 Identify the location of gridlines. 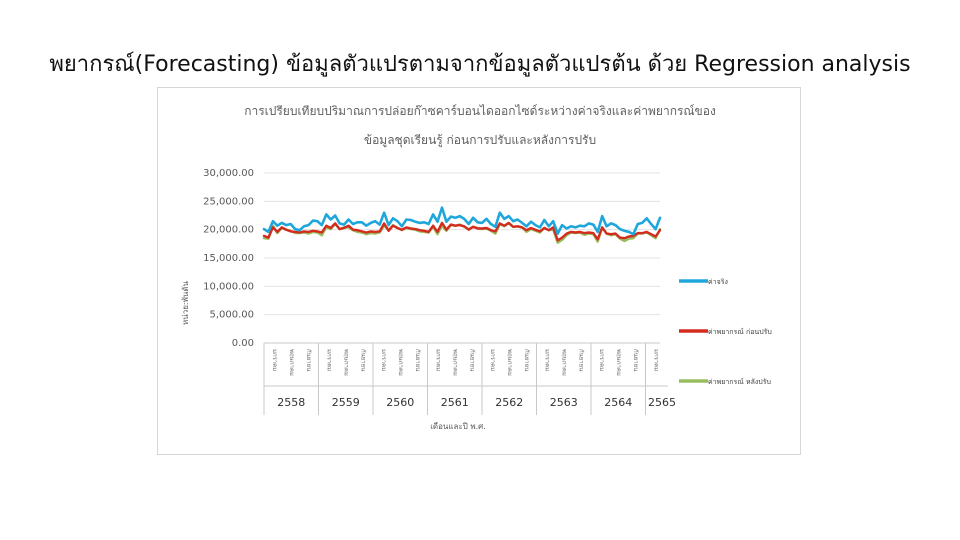
(462, 258).